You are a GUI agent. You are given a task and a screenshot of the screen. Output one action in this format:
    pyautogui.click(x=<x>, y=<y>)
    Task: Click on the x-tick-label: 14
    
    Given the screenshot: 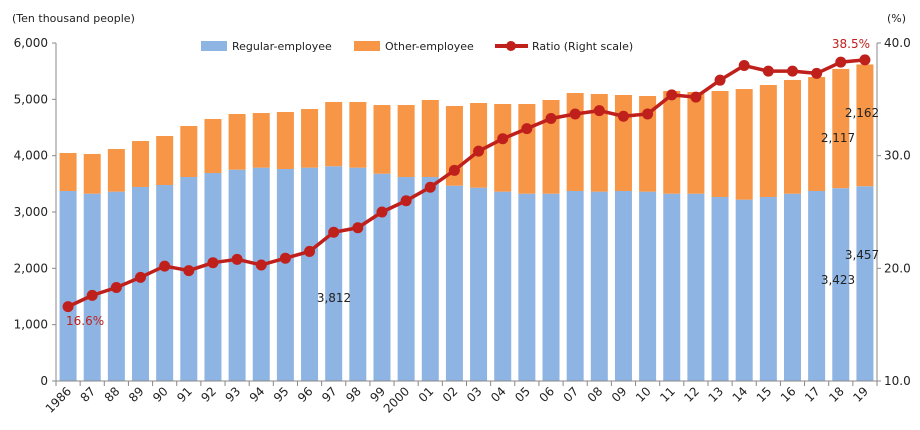 What is the action you would take?
    pyautogui.click(x=740, y=394)
    